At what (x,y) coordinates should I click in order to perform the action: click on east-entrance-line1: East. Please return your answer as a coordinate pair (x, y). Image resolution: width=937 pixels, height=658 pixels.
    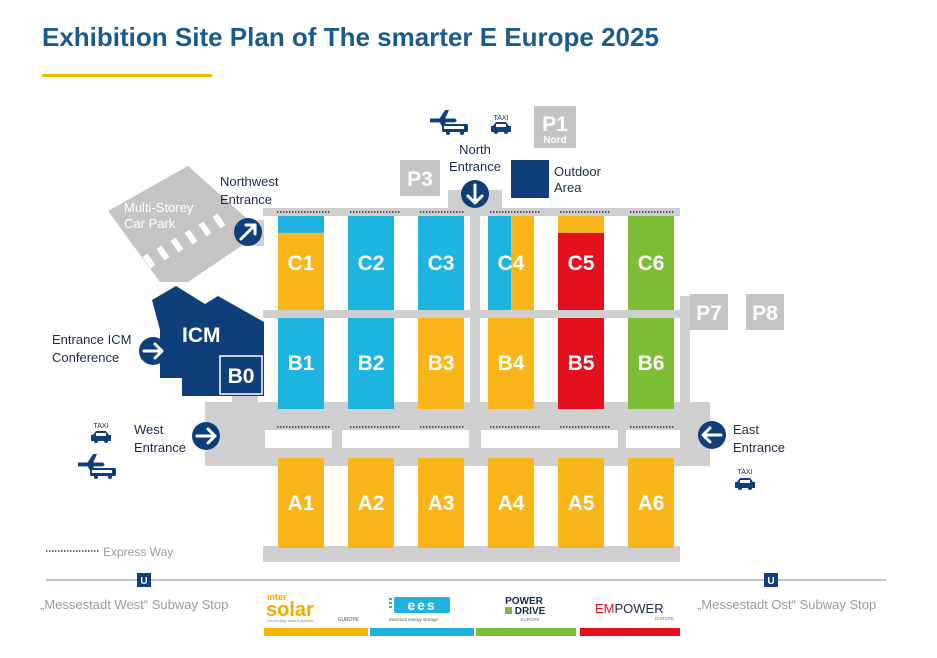
    Looking at the image, I should click on (746, 429).